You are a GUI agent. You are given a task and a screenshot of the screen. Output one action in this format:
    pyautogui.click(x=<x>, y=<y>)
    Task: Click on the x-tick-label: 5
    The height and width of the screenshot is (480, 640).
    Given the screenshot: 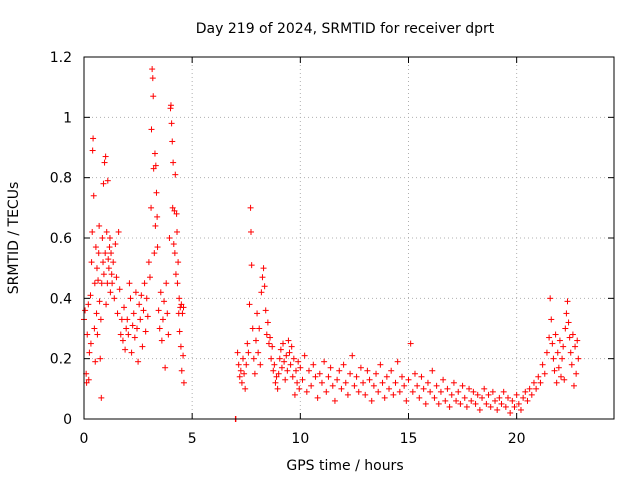 What is the action you would take?
    pyautogui.click(x=192, y=439)
    